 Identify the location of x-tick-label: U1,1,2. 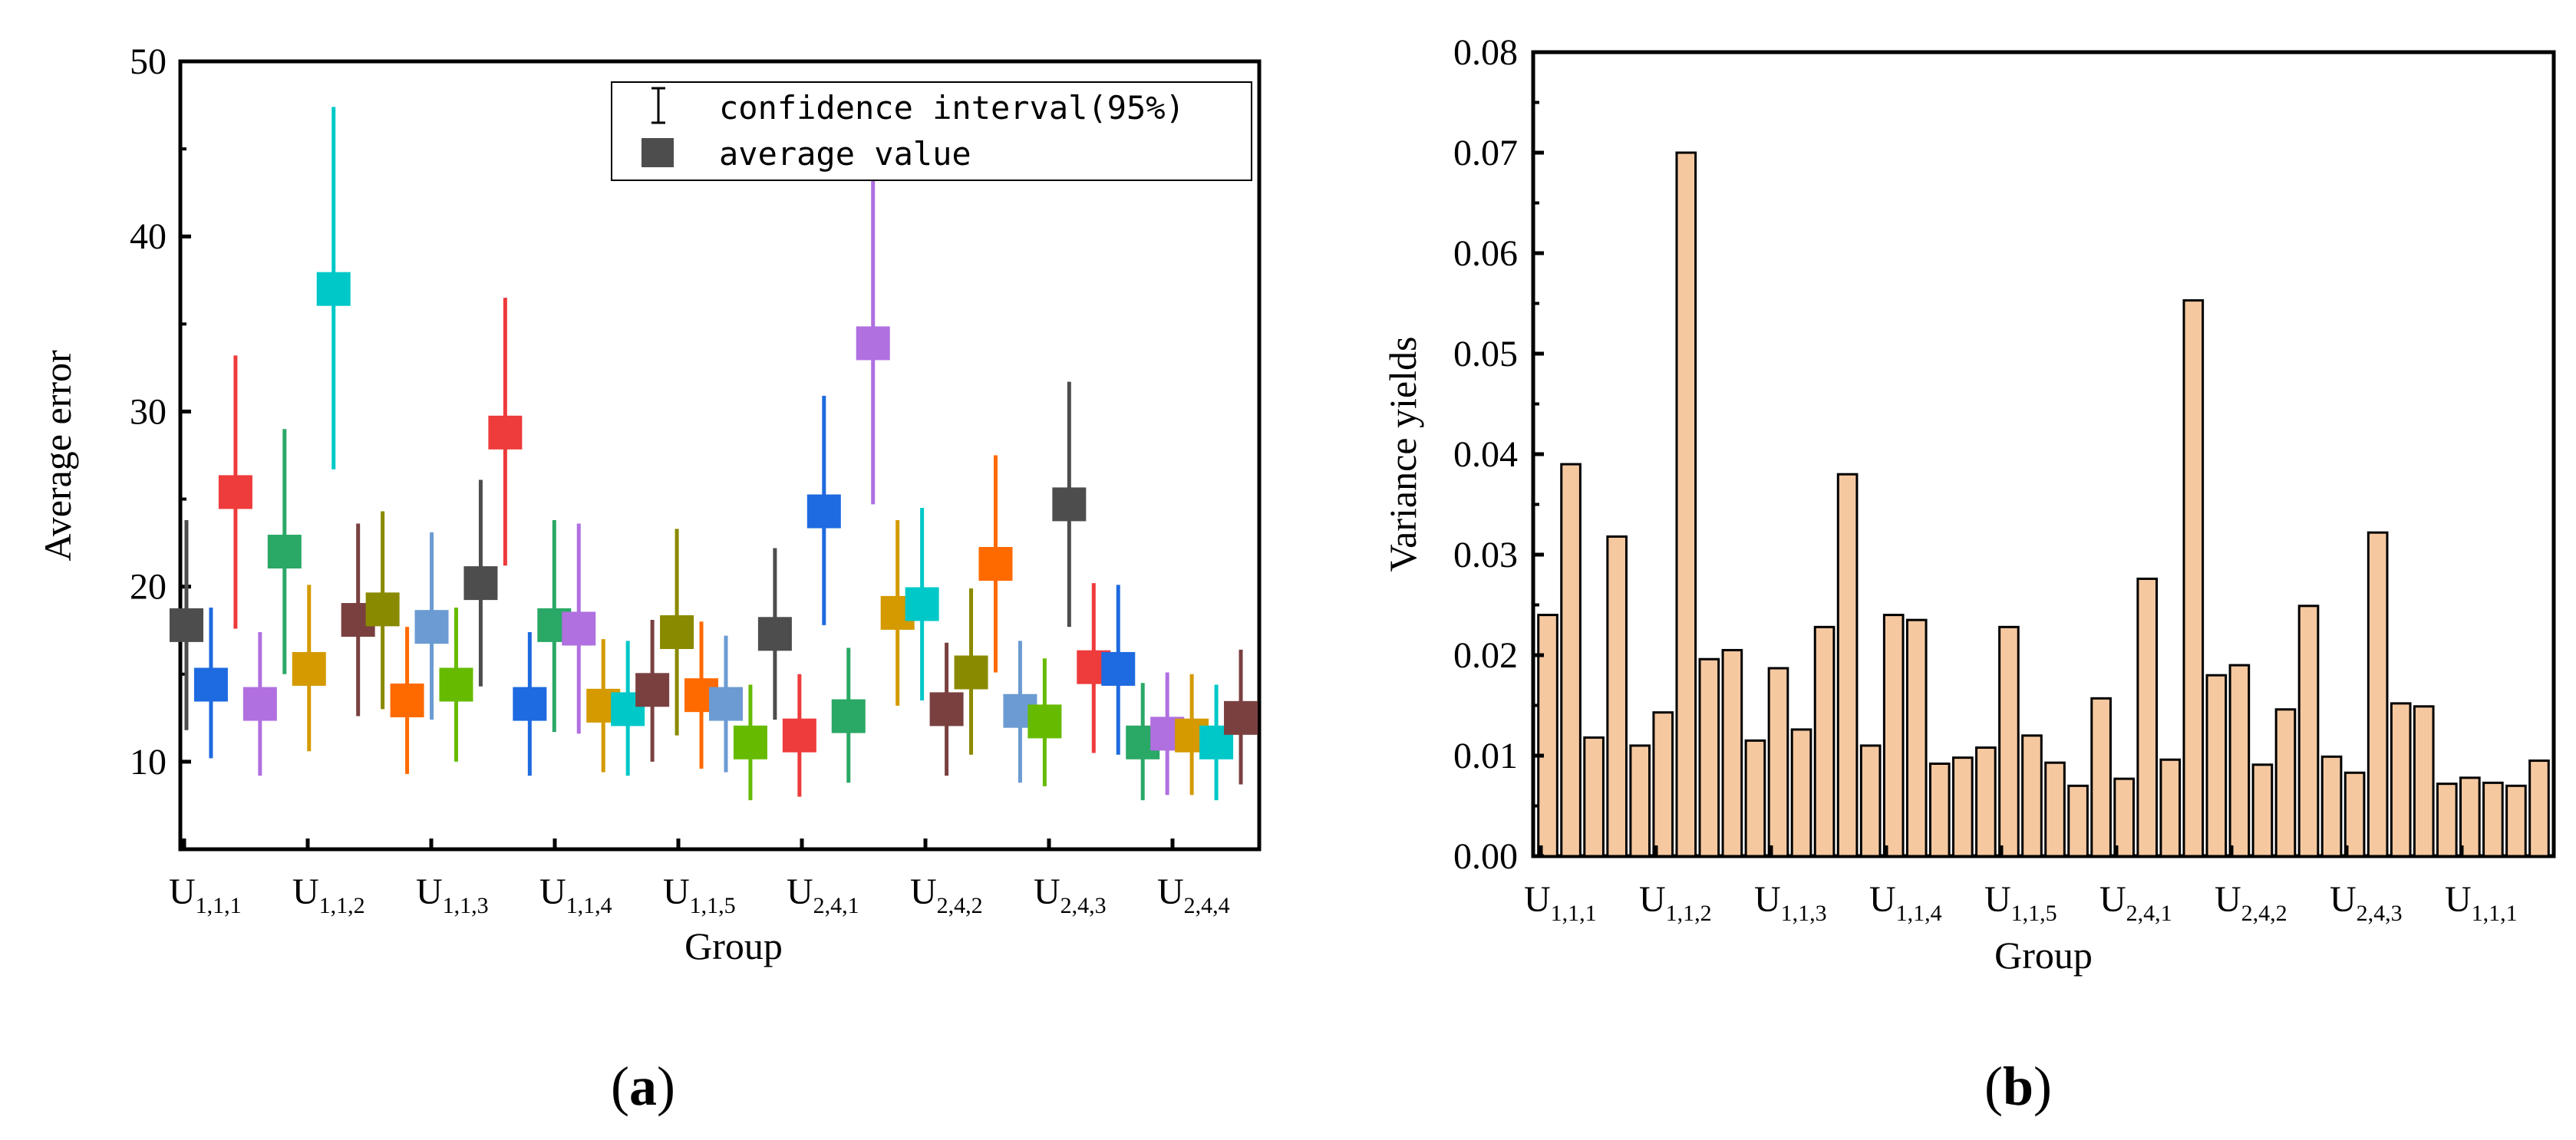
(1676, 902).